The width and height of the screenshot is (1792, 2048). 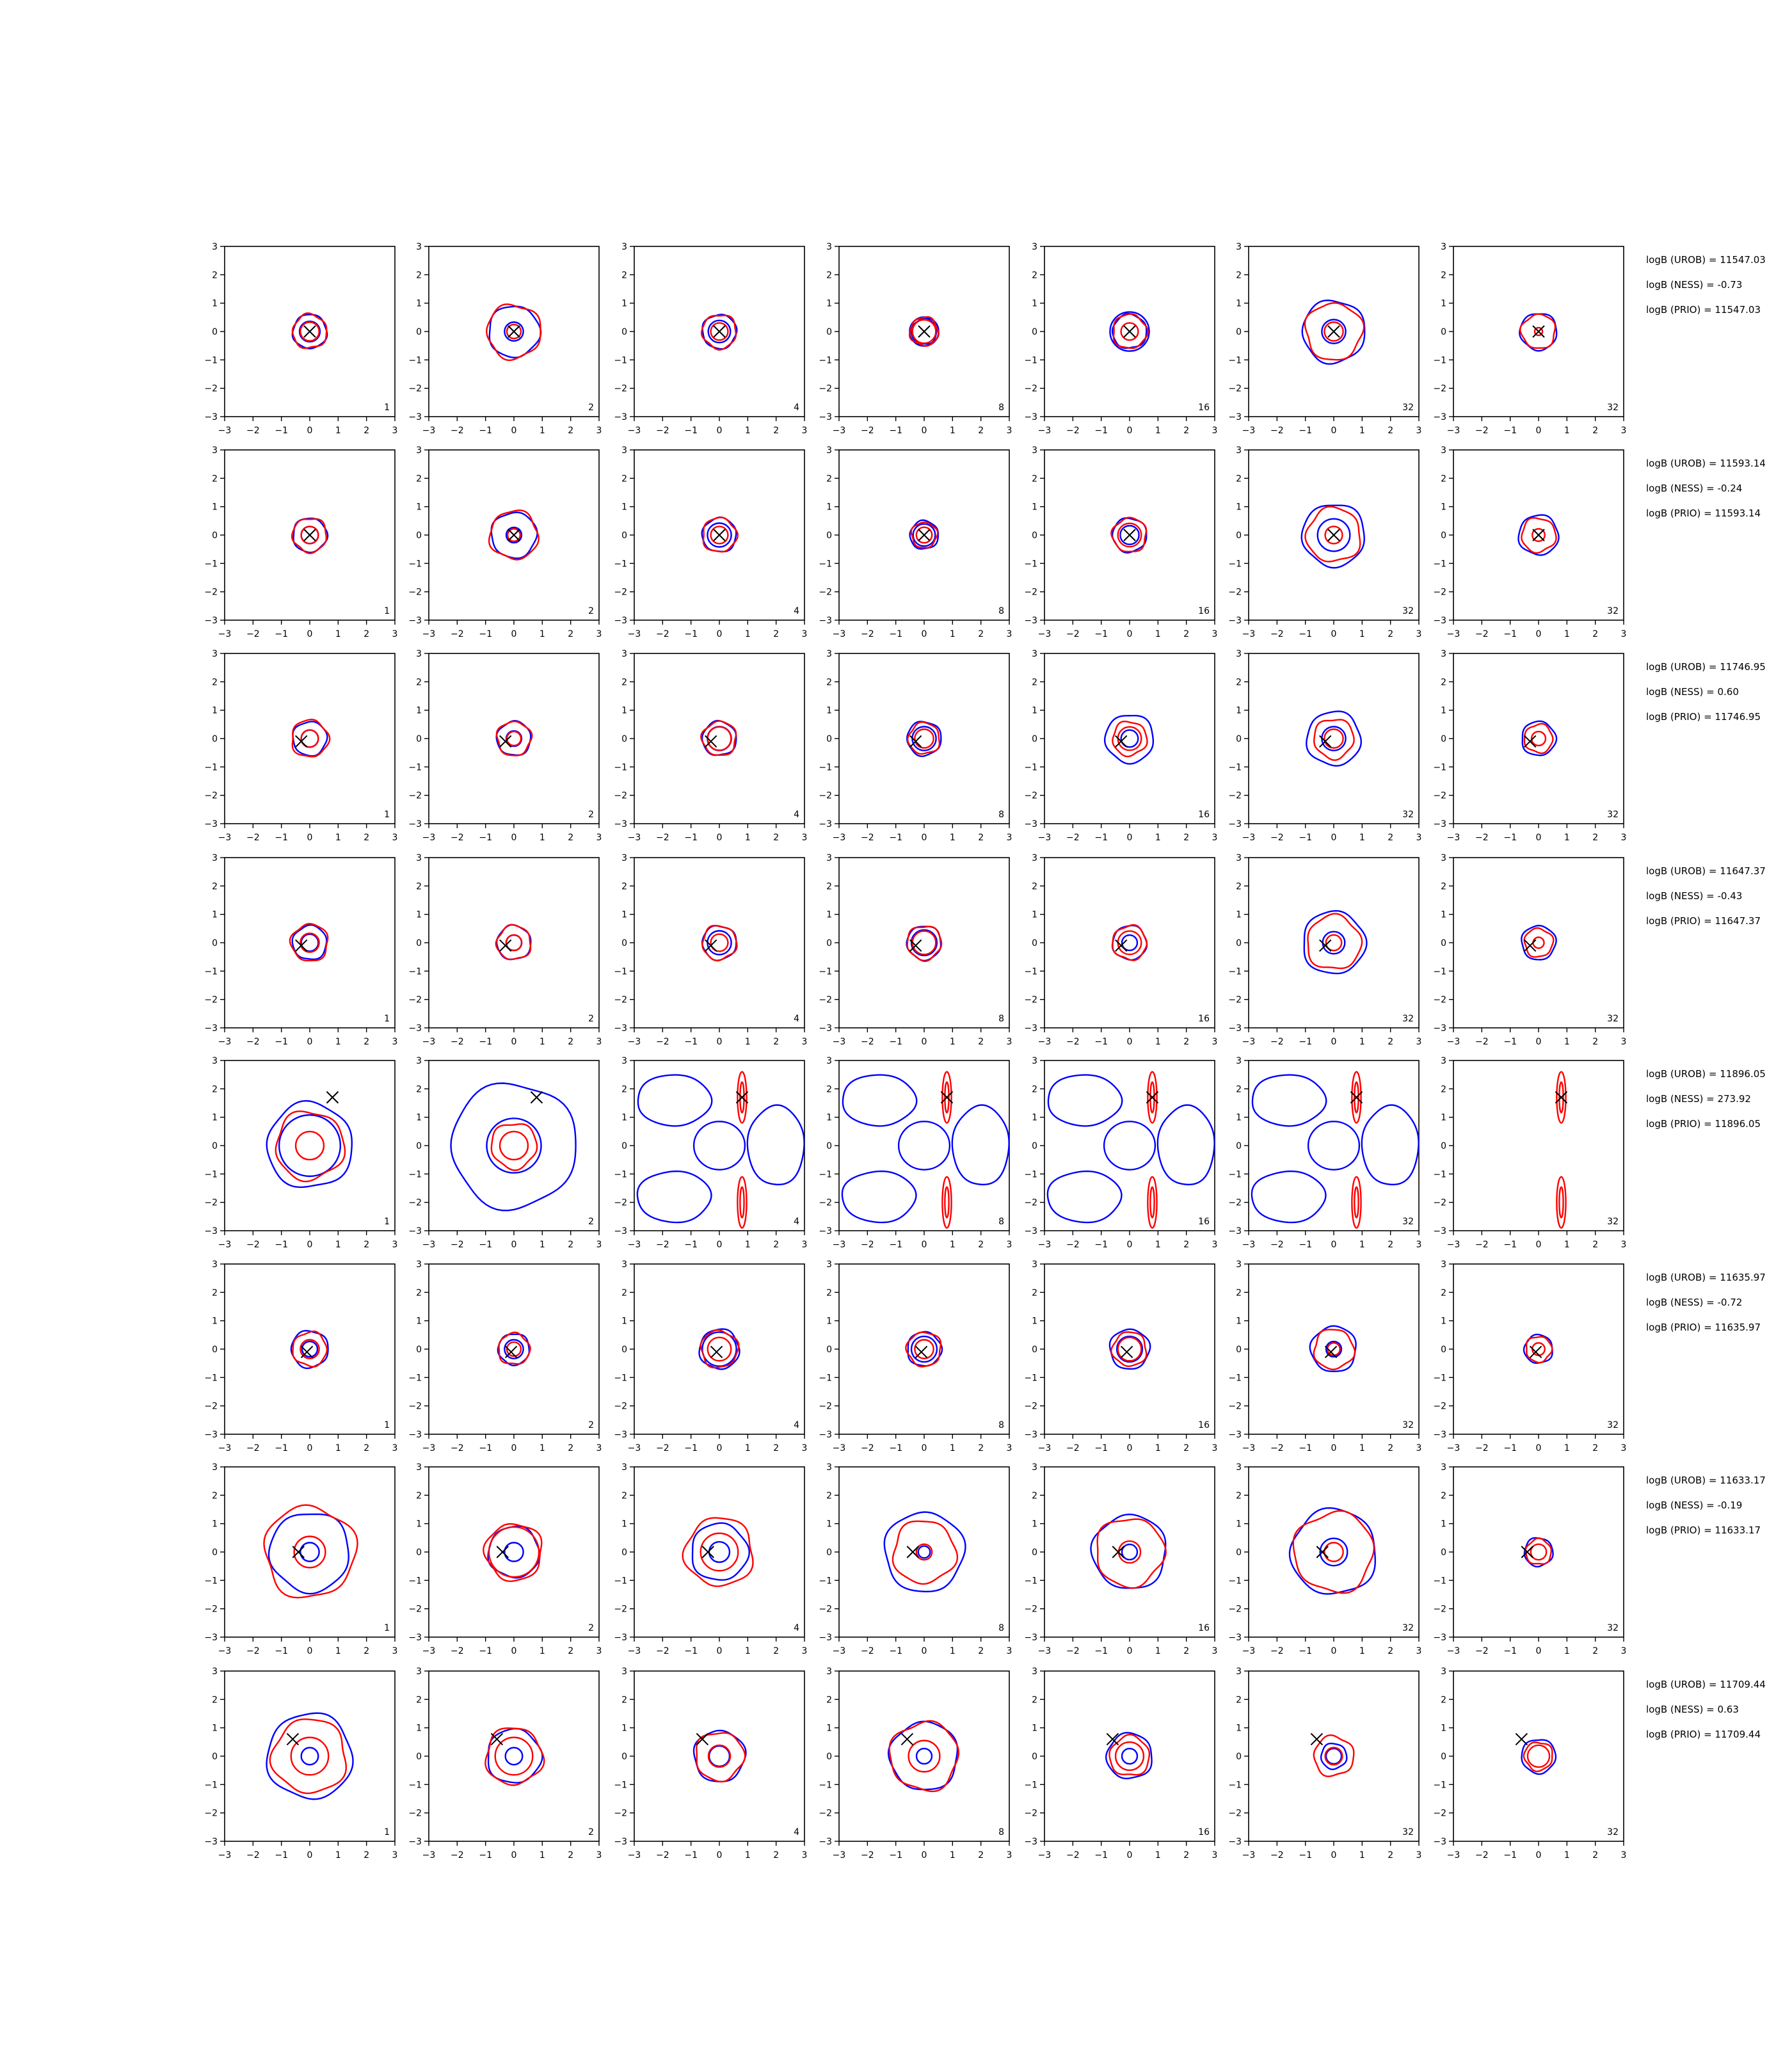 I want to click on row-stat-text: logB (PRIO) = 11709.44, so click(x=1703, y=1734).